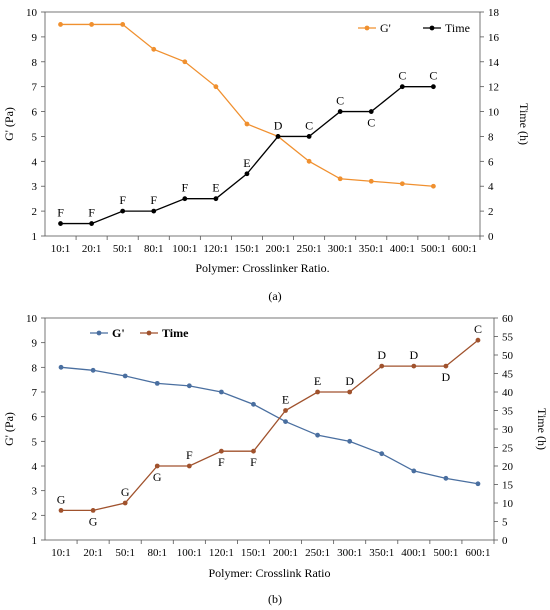 The height and width of the screenshot is (610, 550). I want to click on point-label: E, so click(317, 381).